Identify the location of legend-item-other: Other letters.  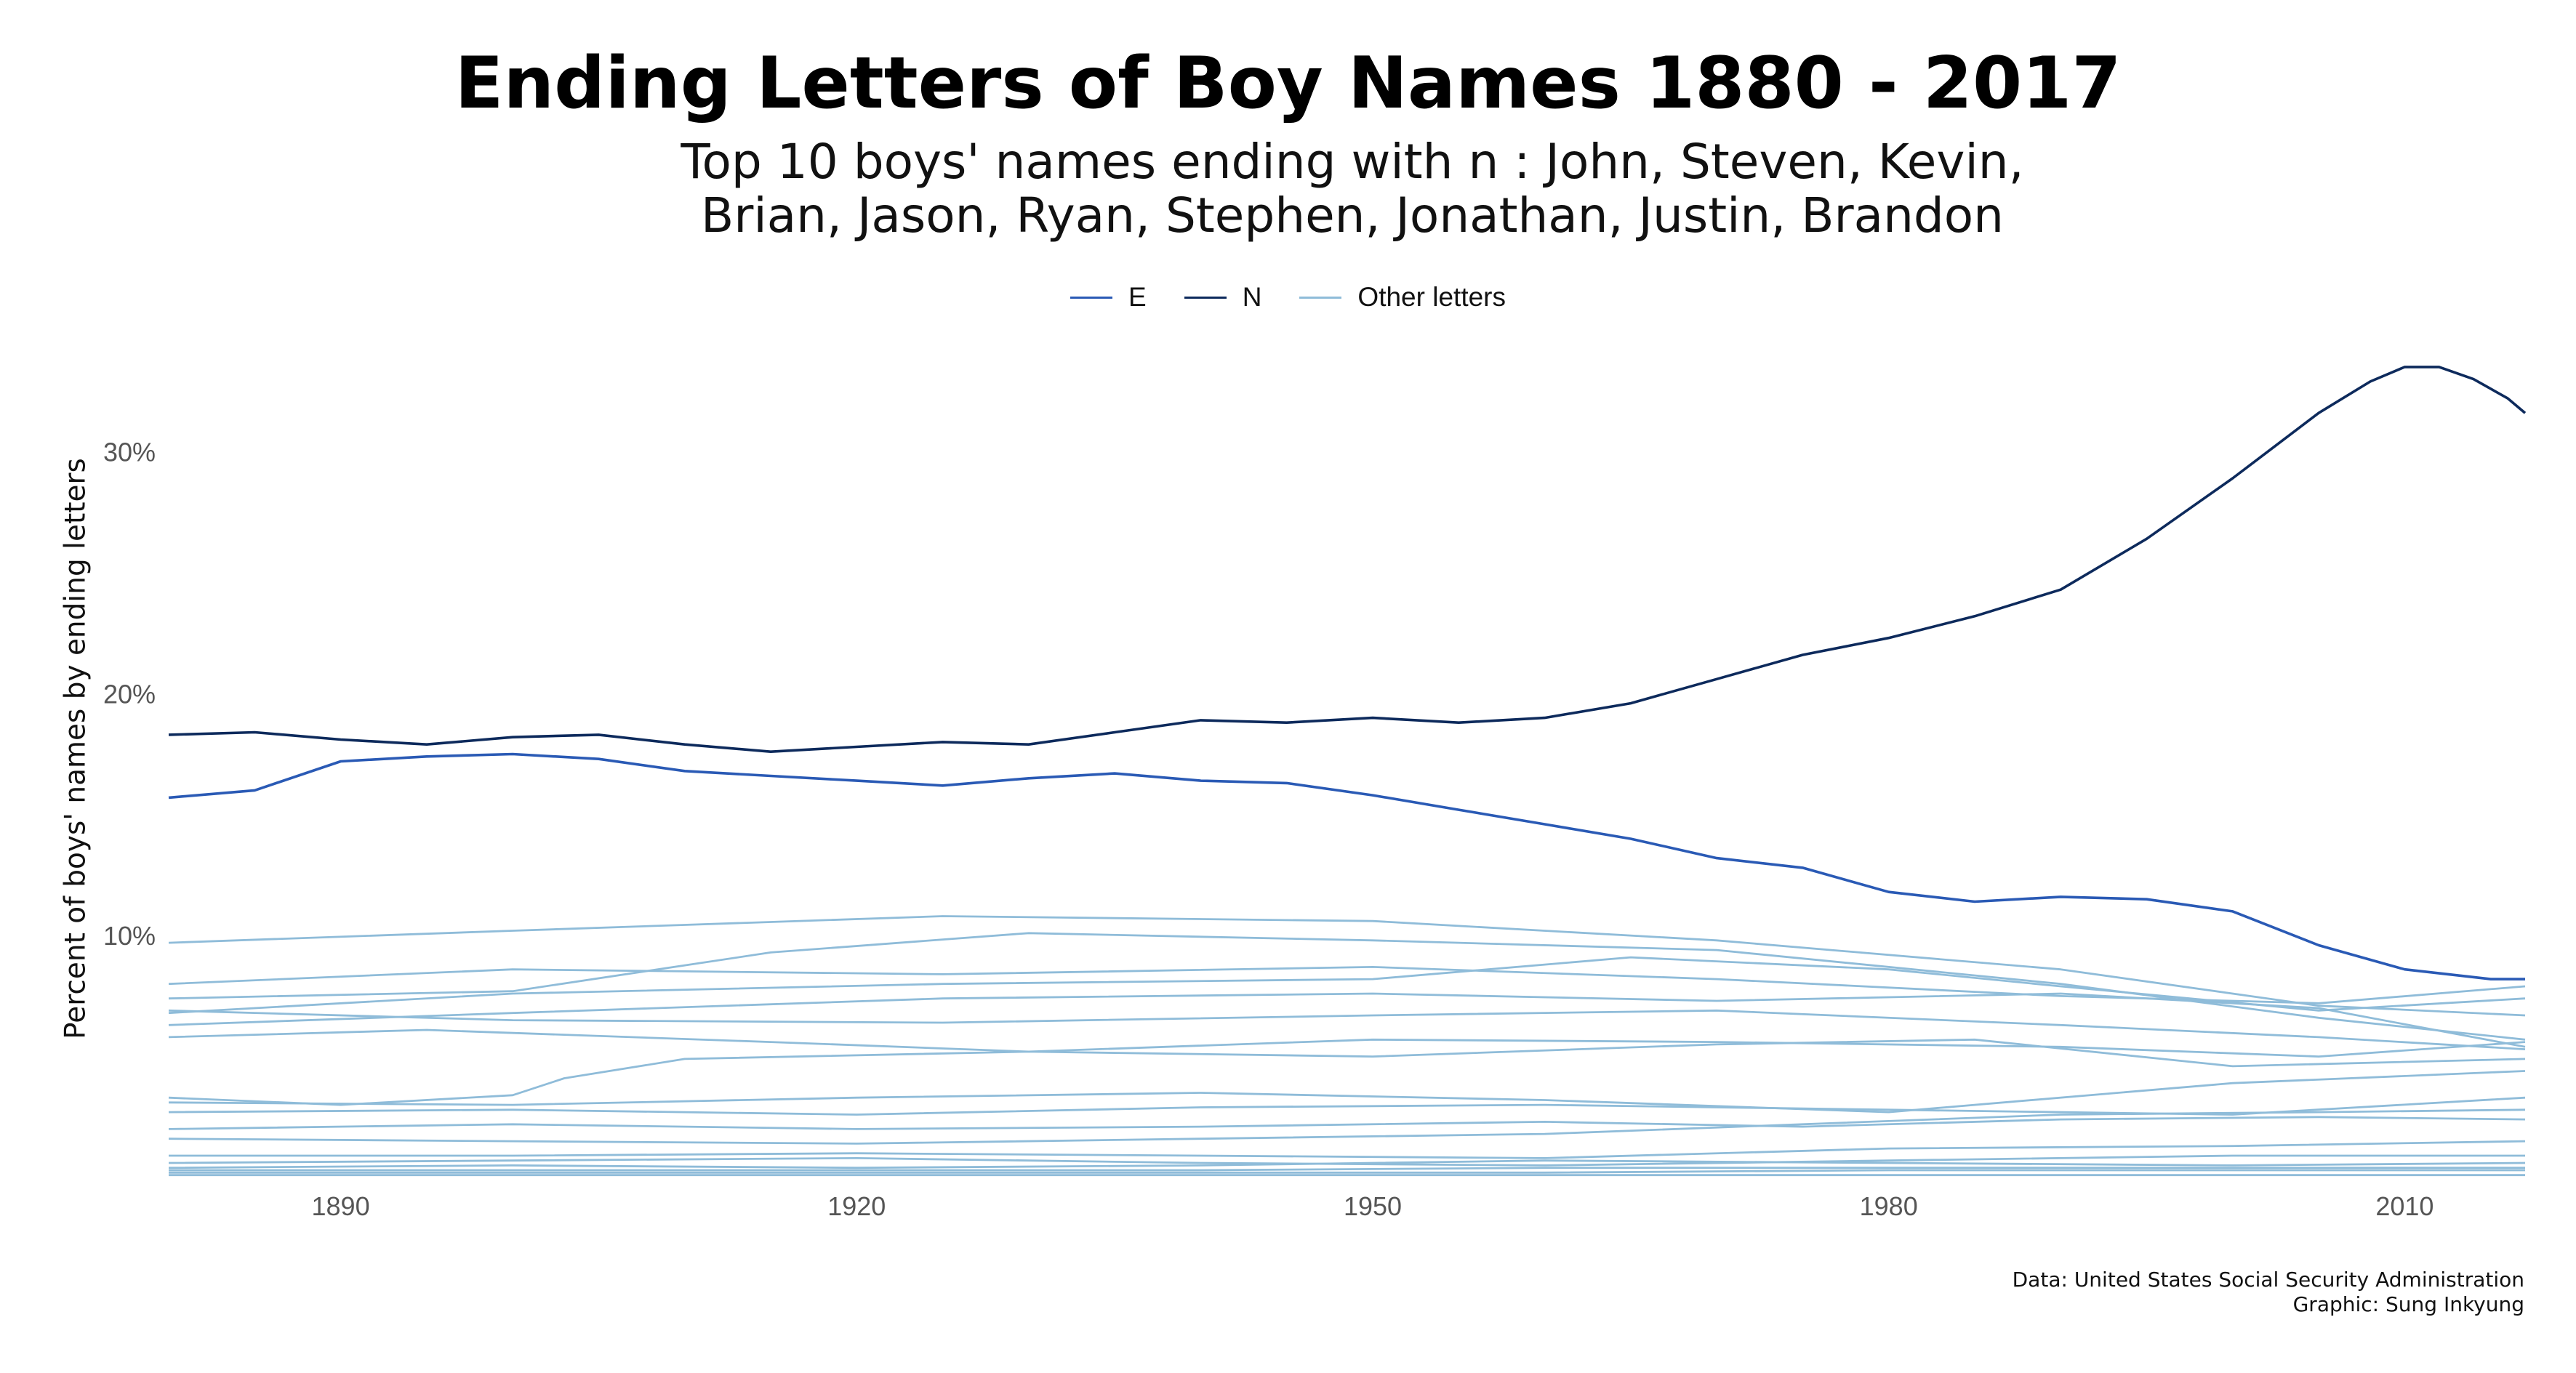
(1402, 297).